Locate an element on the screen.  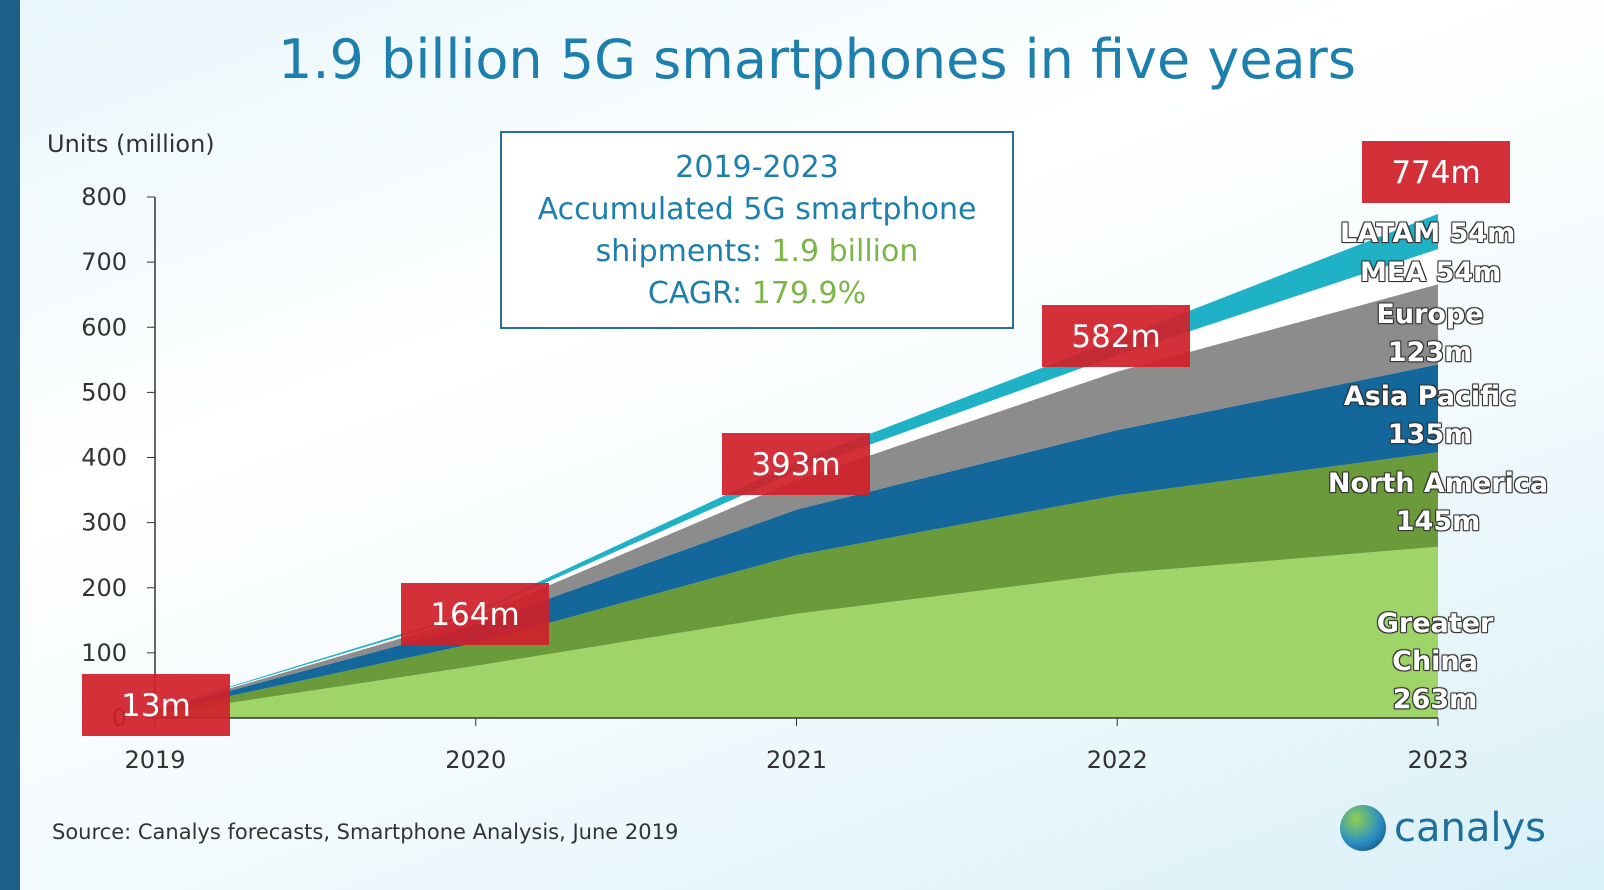
label-europe-name: Europe is located at coordinates (1430, 314).